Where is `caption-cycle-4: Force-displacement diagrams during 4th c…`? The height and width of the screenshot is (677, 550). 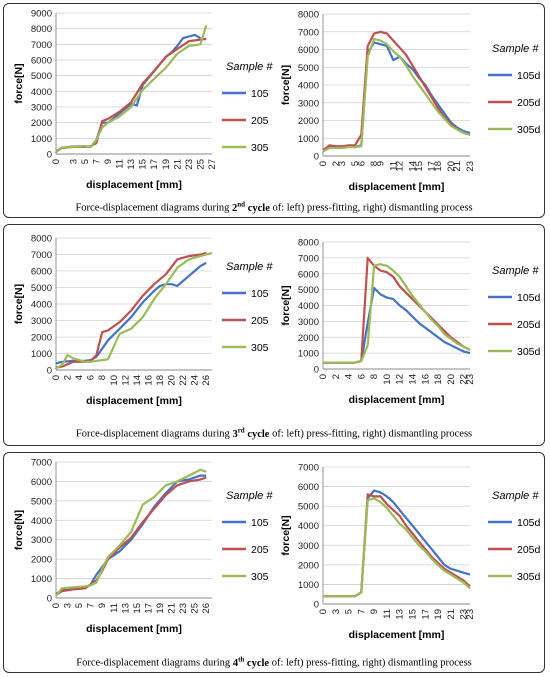 caption-cycle-4: Force-displacement diagrams during 4th c… is located at coordinates (274, 662).